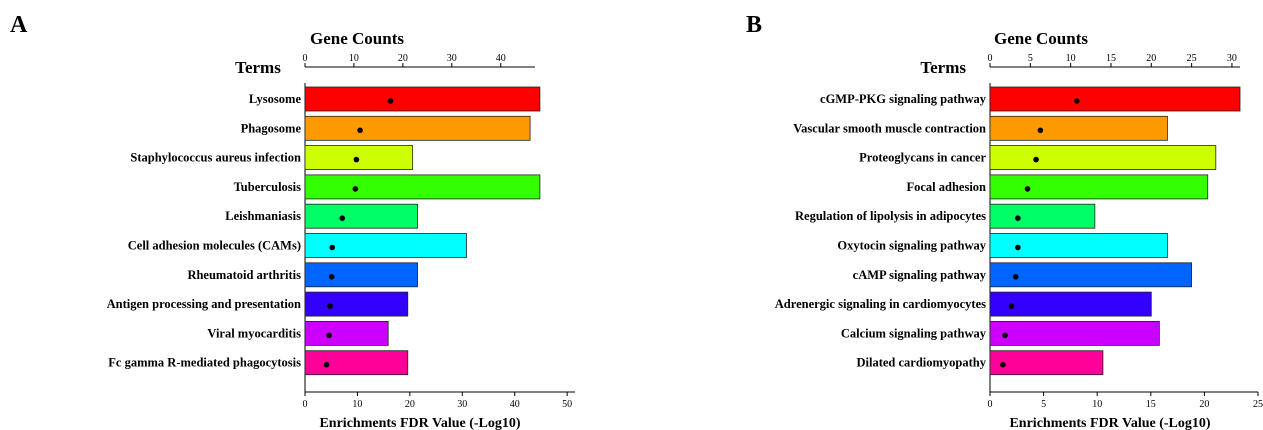  I want to click on bottom-axis: 0 10 20 30 40 50, so click(439, 400).